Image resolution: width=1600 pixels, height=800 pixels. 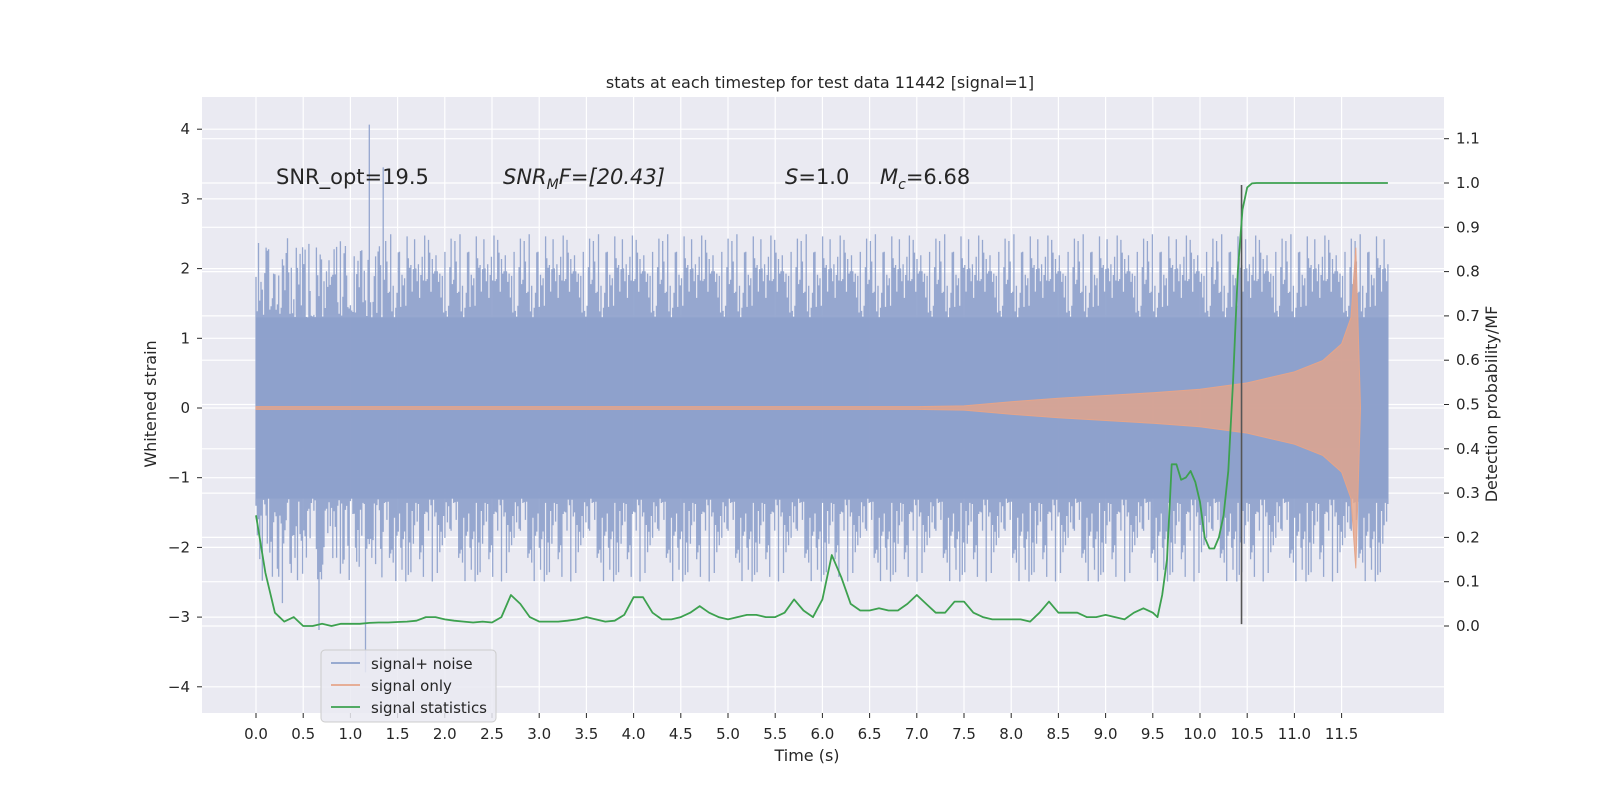 I want to click on x-tick-label: 9.5, so click(x=1153, y=734).